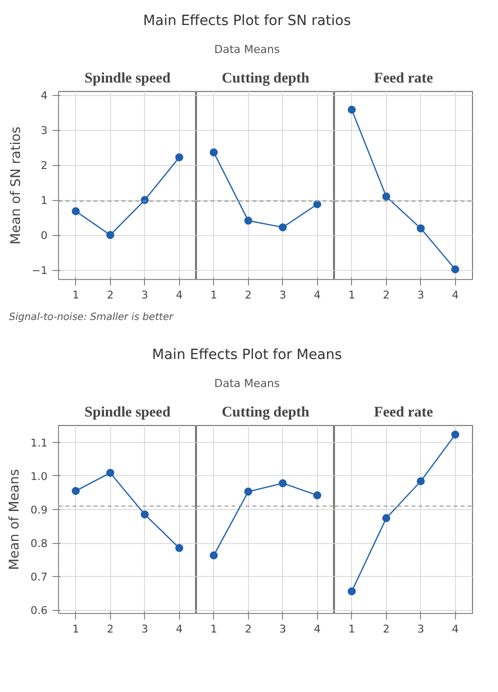 The height and width of the screenshot is (692, 498). What do you see at coordinates (39, 611) in the screenshot?
I see `y-tick-label: 0.6` at bounding box center [39, 611].